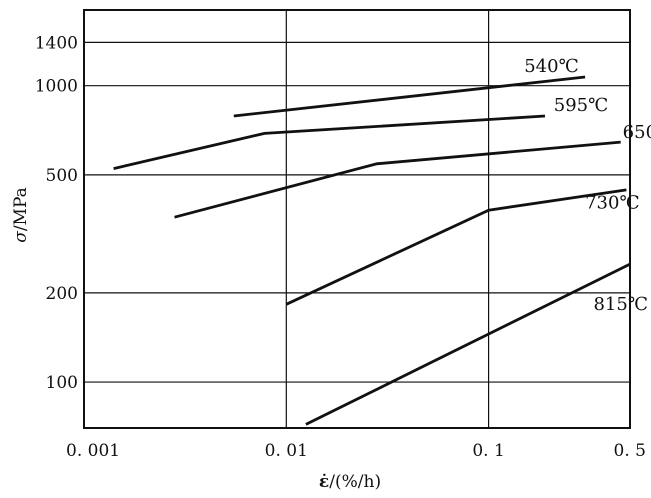 This screenshot has width=651, height=498. Describe the element at coordinates (620, 304) in the screenshot. I see `series-label: 815℃` at that location.